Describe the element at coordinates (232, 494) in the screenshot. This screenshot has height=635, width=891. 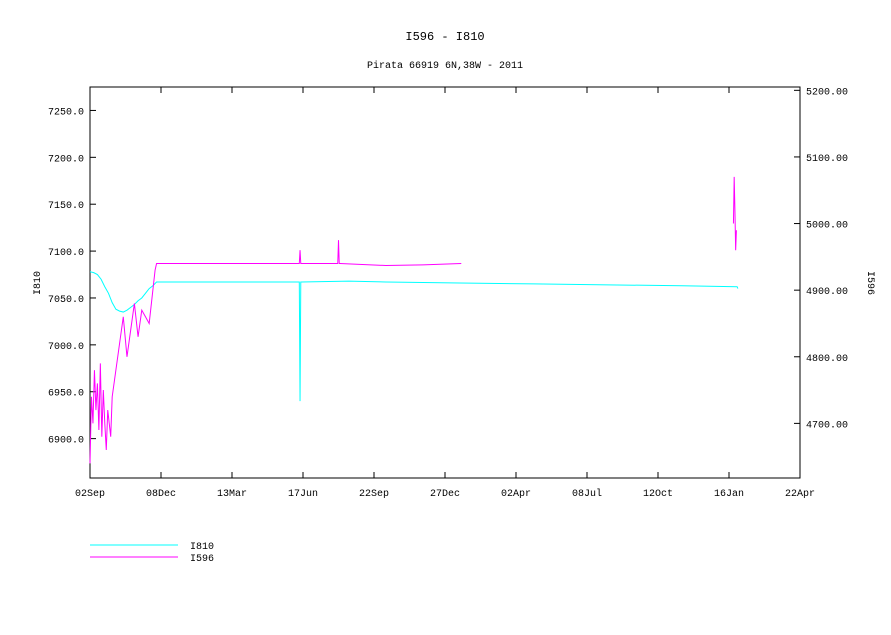
I see `x-tick-label: 13Mar` at that location.